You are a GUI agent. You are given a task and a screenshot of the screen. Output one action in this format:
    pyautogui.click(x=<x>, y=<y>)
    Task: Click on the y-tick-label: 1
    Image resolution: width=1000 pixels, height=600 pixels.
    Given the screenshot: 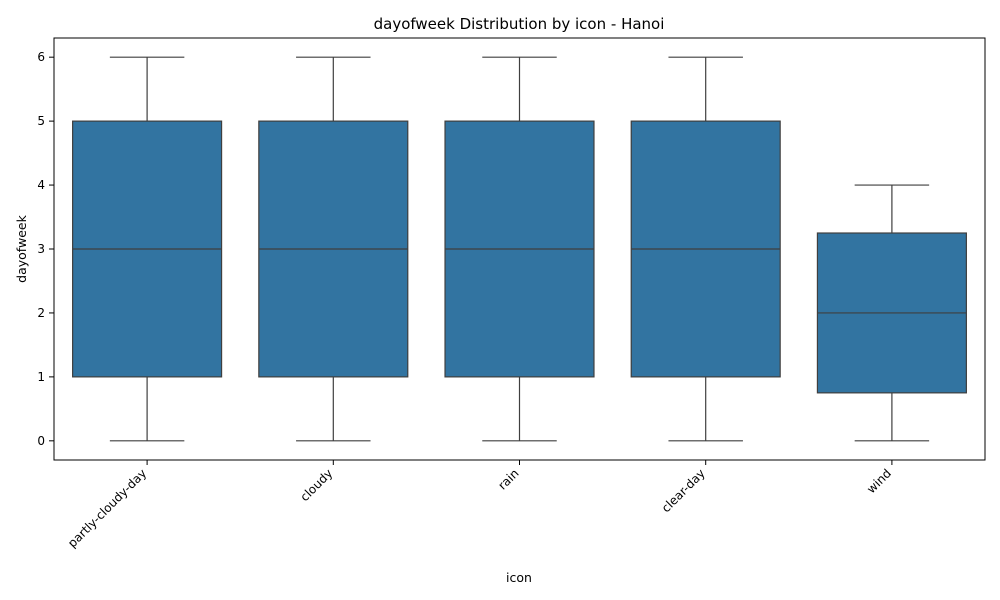 What is the action you would take?
    pyautogui.click(x=41, y=377)
    